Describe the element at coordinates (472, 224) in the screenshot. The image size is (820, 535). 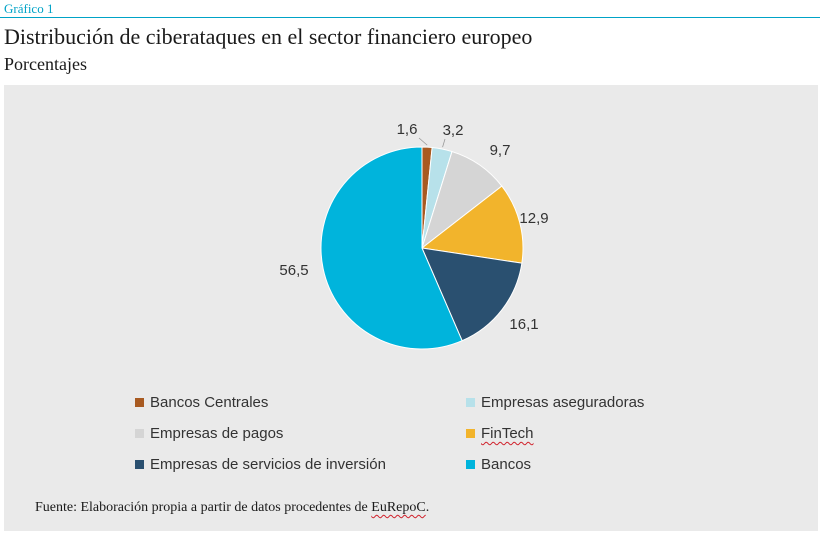
I see `pie-slice-fintech` at that location.